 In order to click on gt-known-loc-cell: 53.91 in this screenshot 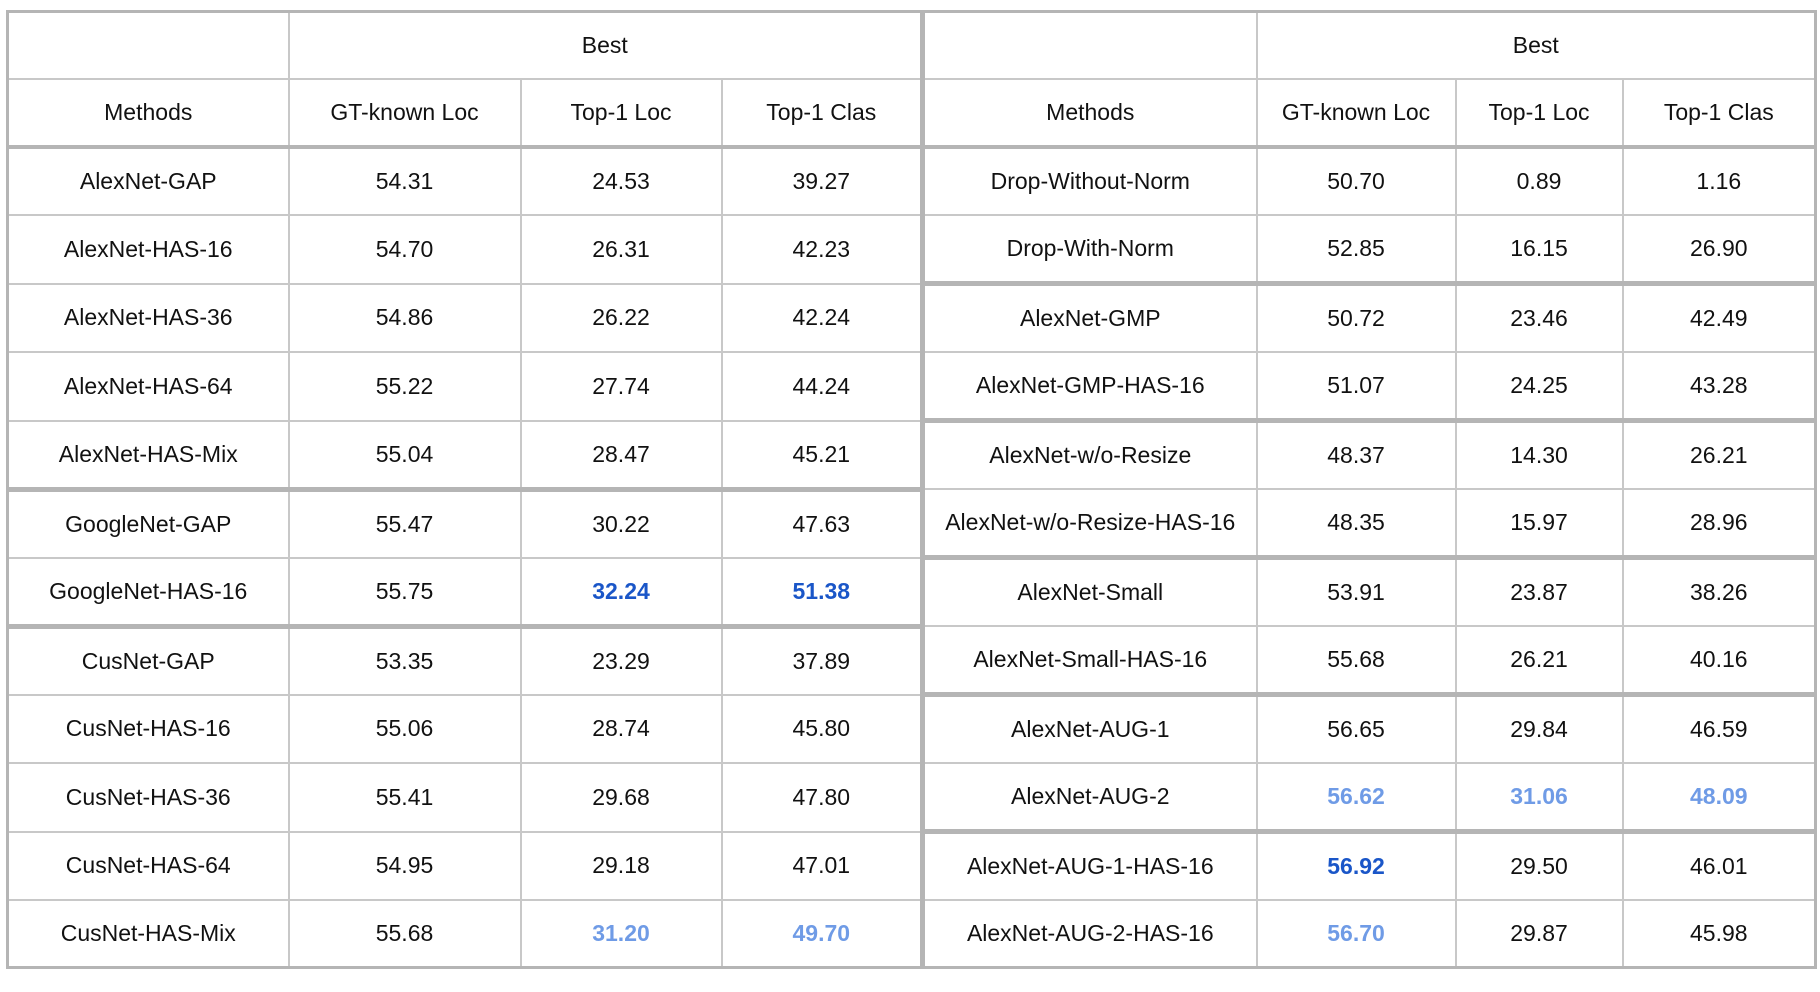, I will do `click(1356, 591)`.